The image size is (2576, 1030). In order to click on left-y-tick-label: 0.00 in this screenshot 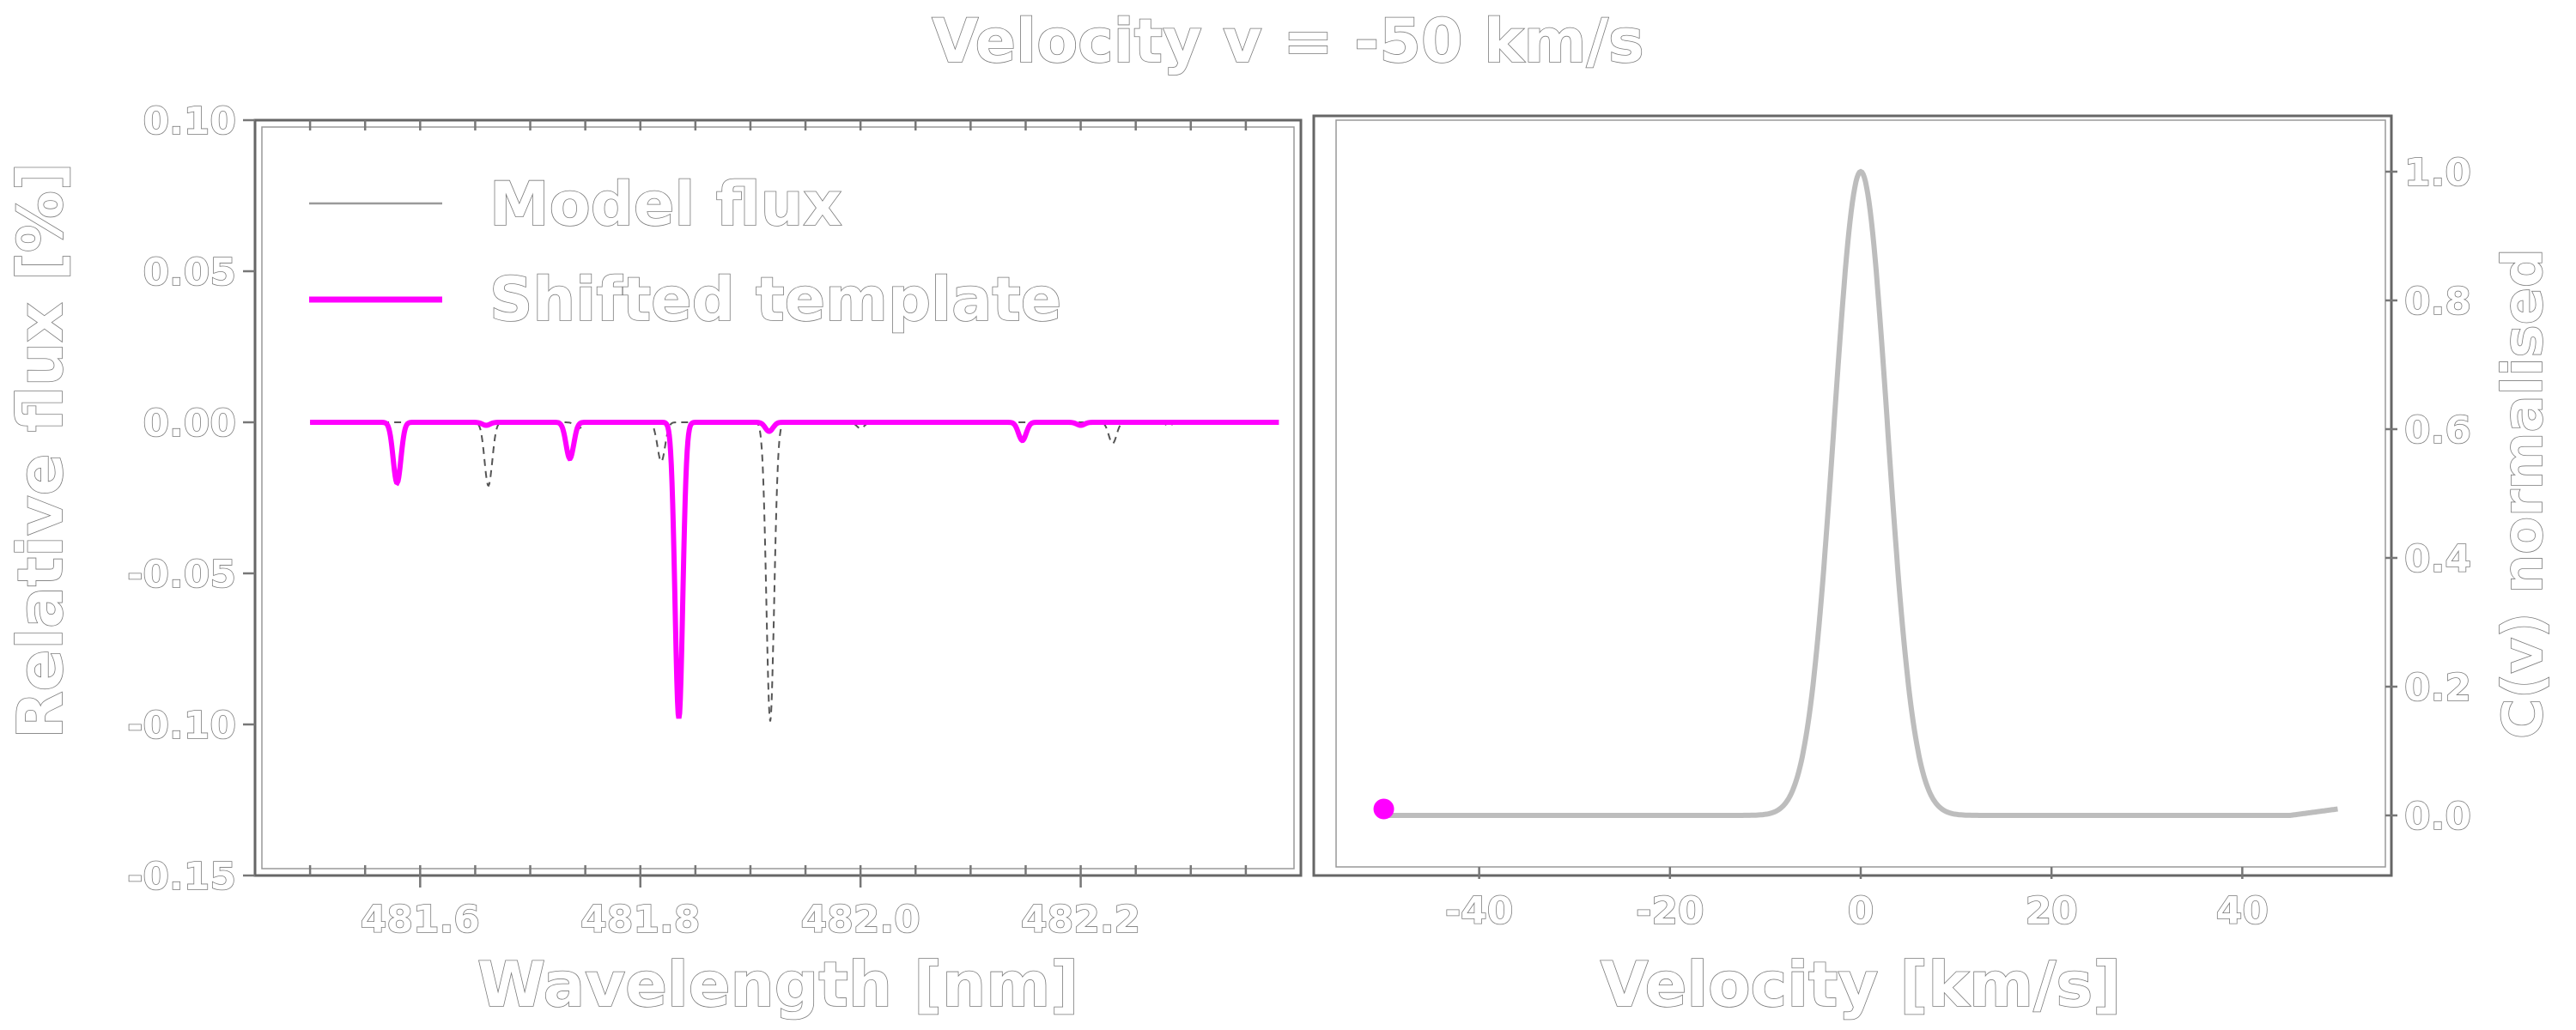, I will do `click(190, 423)`.